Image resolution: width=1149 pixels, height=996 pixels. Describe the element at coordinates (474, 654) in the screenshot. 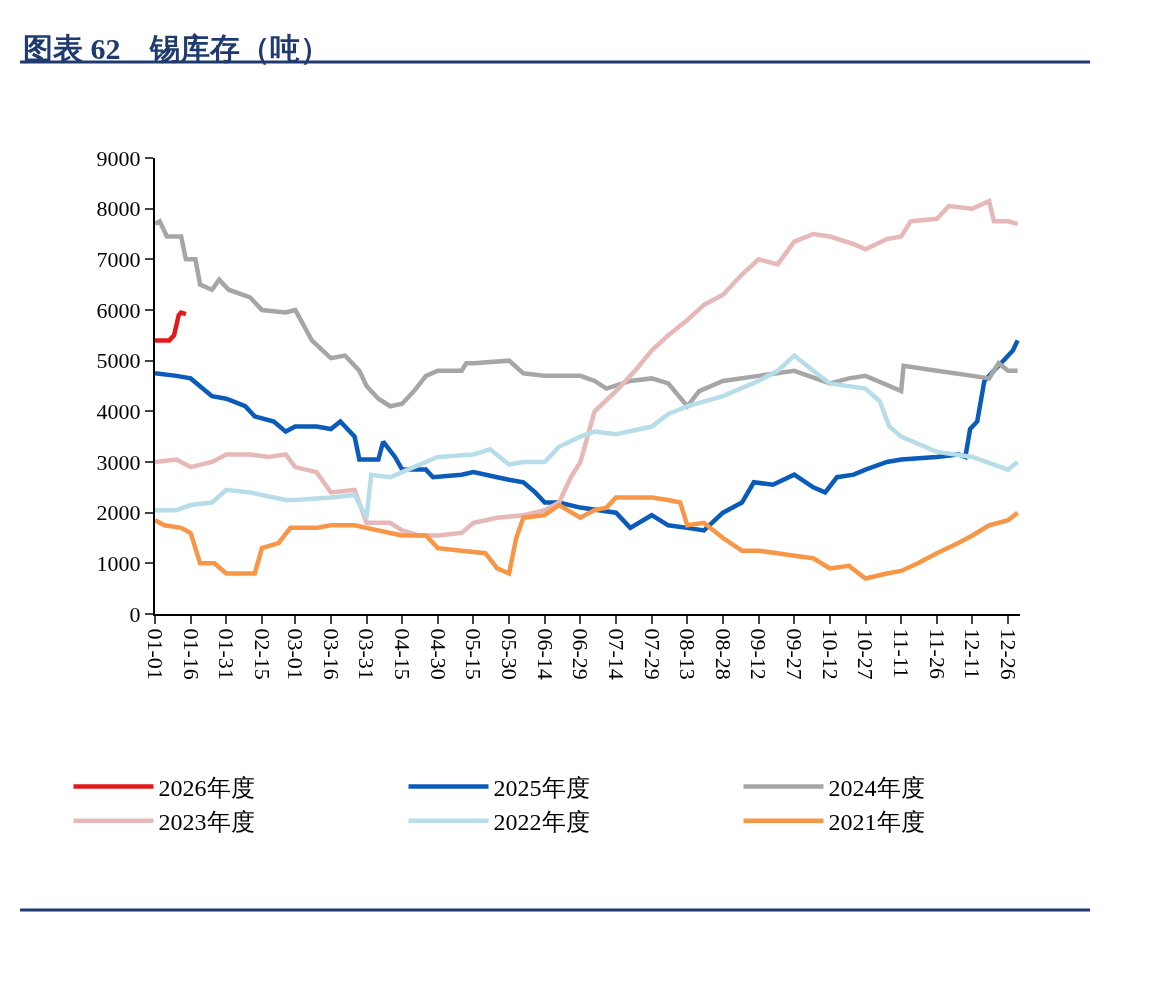

I see `x-tick-label: 05-15` at that location.